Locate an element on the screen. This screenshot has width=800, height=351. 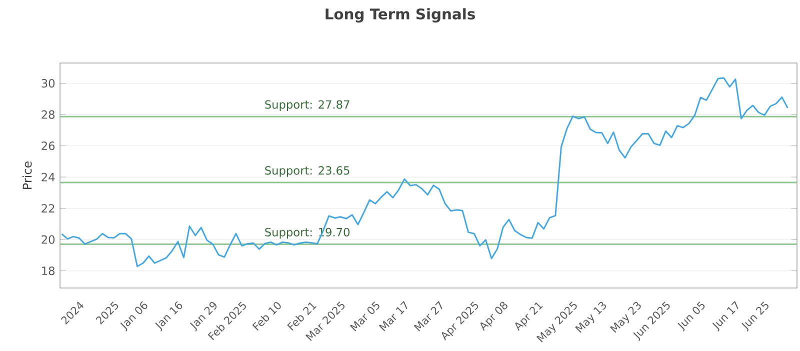
x-tick-label: Apr 08 is located at coordinates (494, 316).